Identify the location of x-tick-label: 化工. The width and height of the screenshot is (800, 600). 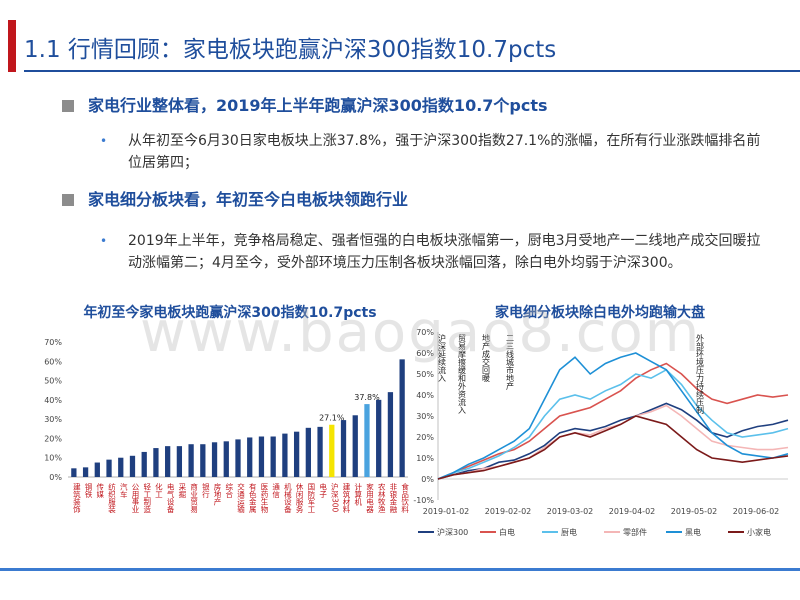
(158, 490).